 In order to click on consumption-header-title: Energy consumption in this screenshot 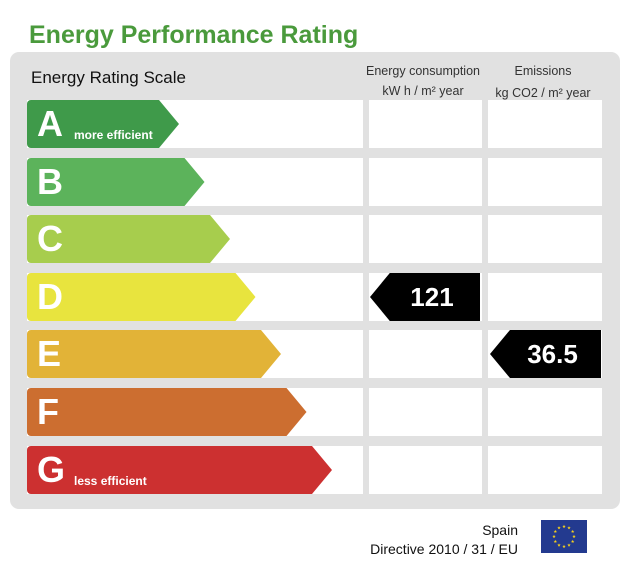, I will do `click(423, 71)`.